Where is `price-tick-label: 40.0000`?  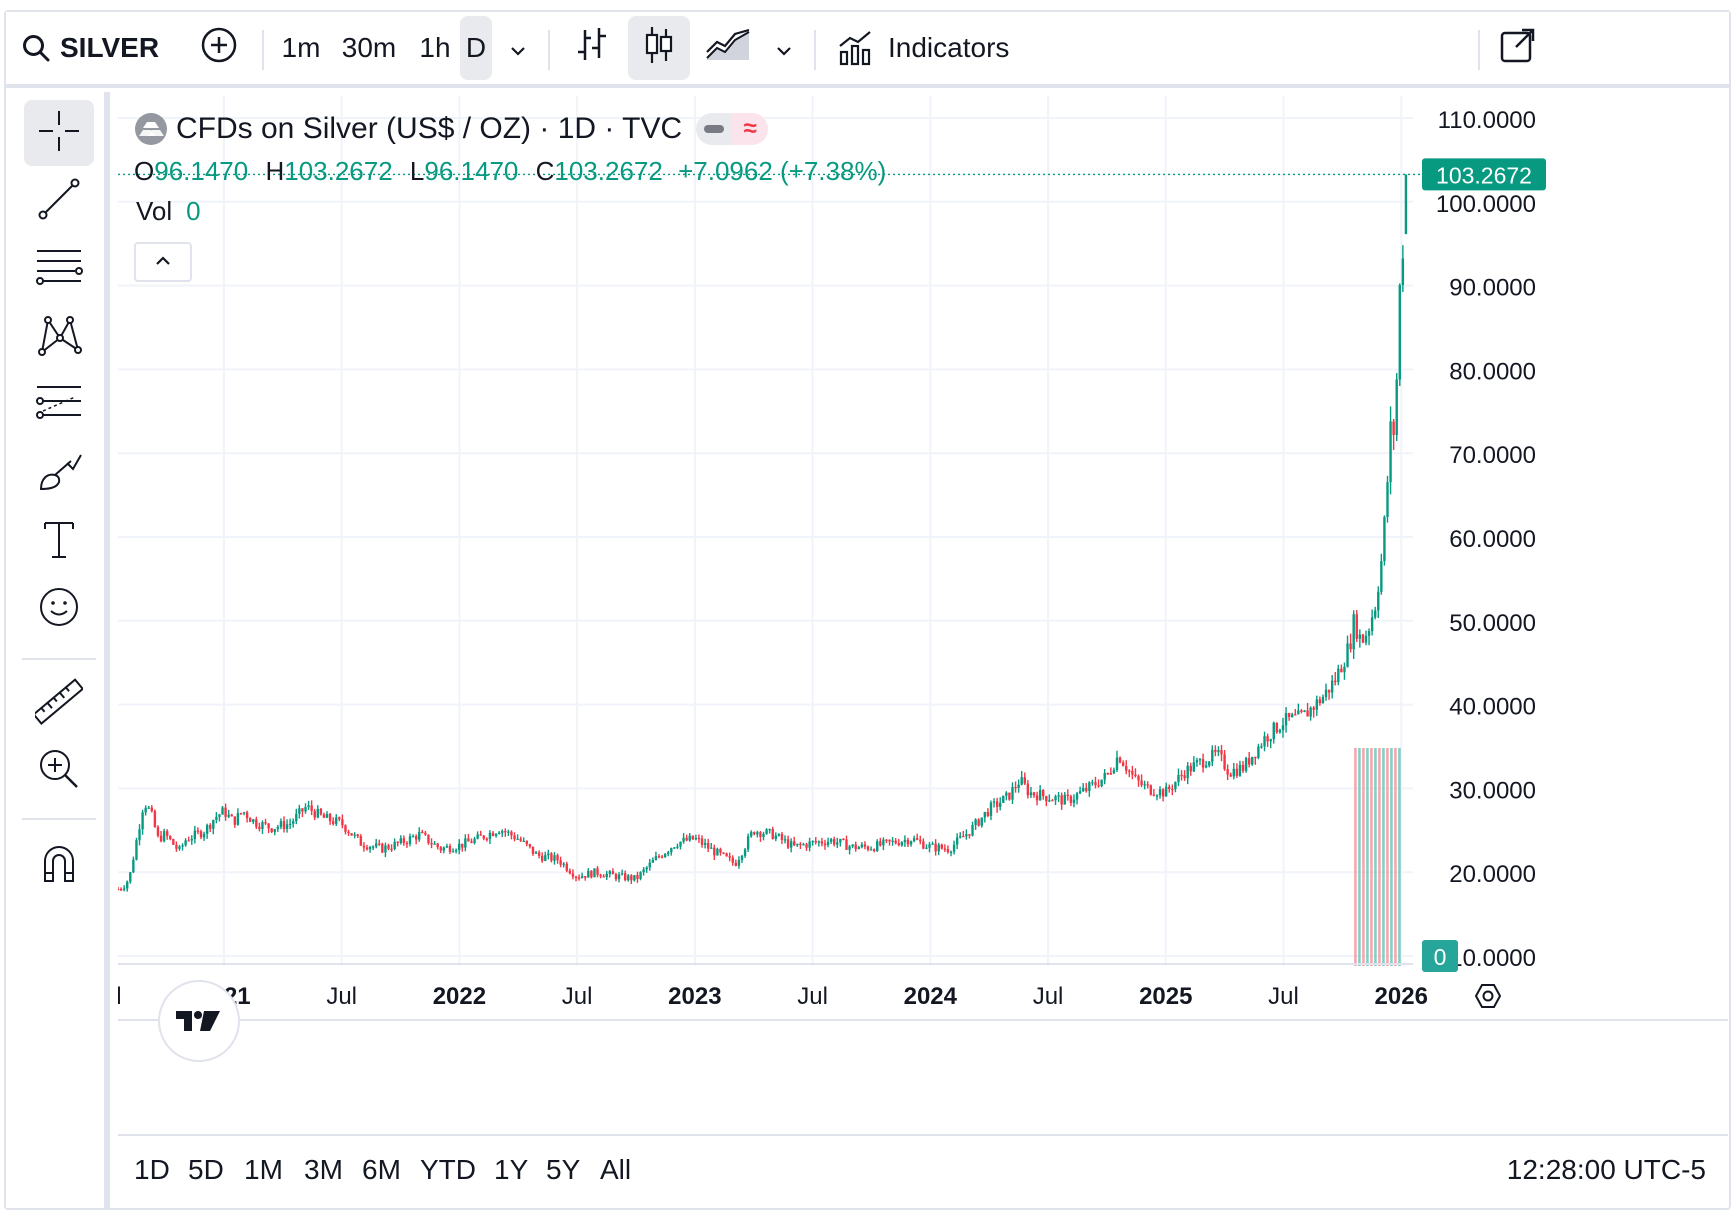
price-tick-label: 40.0000 is located at coordinates (1492, 707).